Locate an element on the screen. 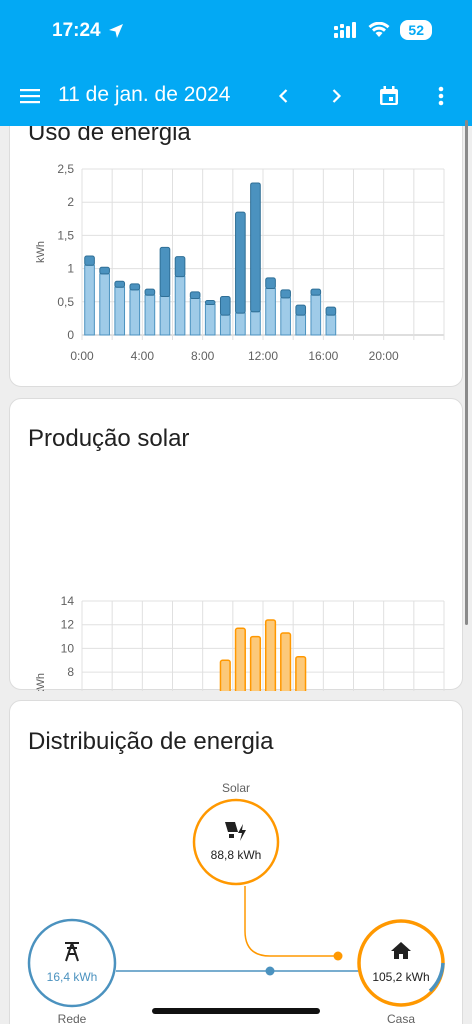 Image resolution: width=472 pixels, height=1024 pixels. grid-value: 16,4 kWh is located at coordinates (72, 977).